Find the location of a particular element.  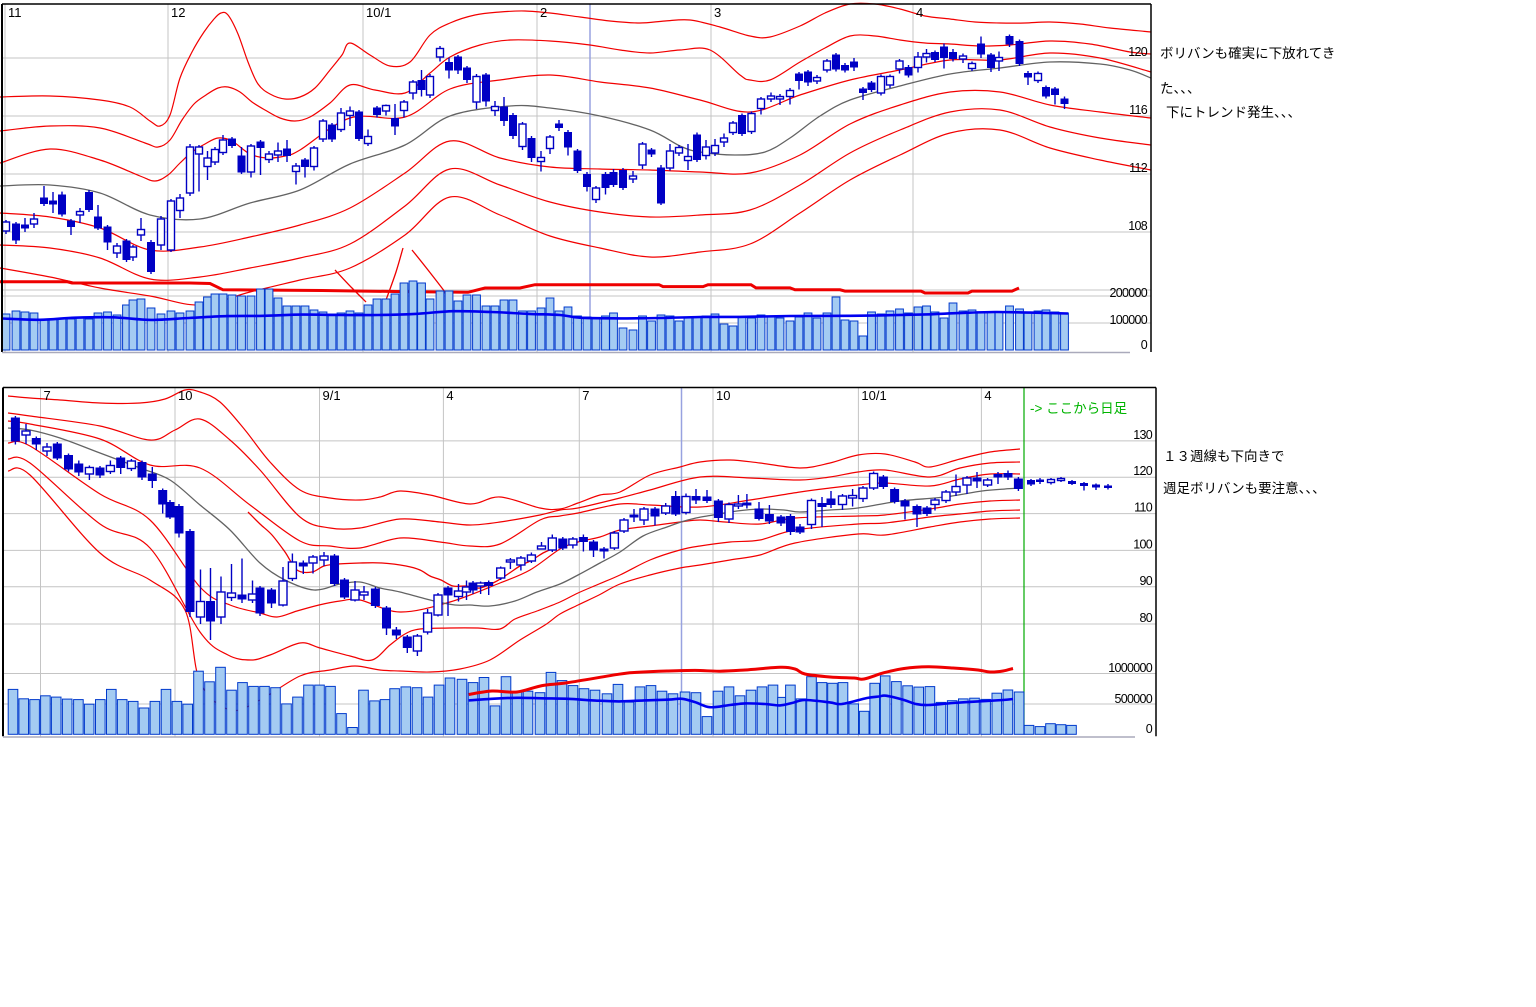

svg-text: 130 is located at coordinates (1143, 435).